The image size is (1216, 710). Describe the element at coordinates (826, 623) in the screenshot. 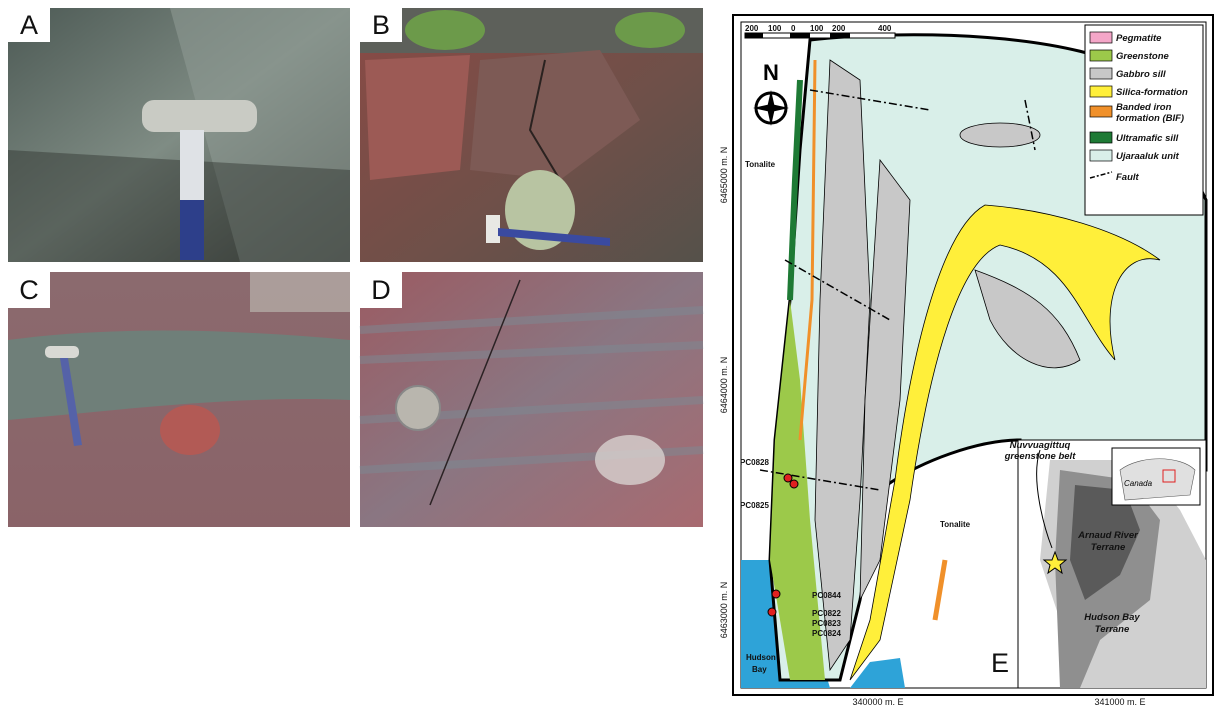

I see `sample-label: PC0823` at that location.